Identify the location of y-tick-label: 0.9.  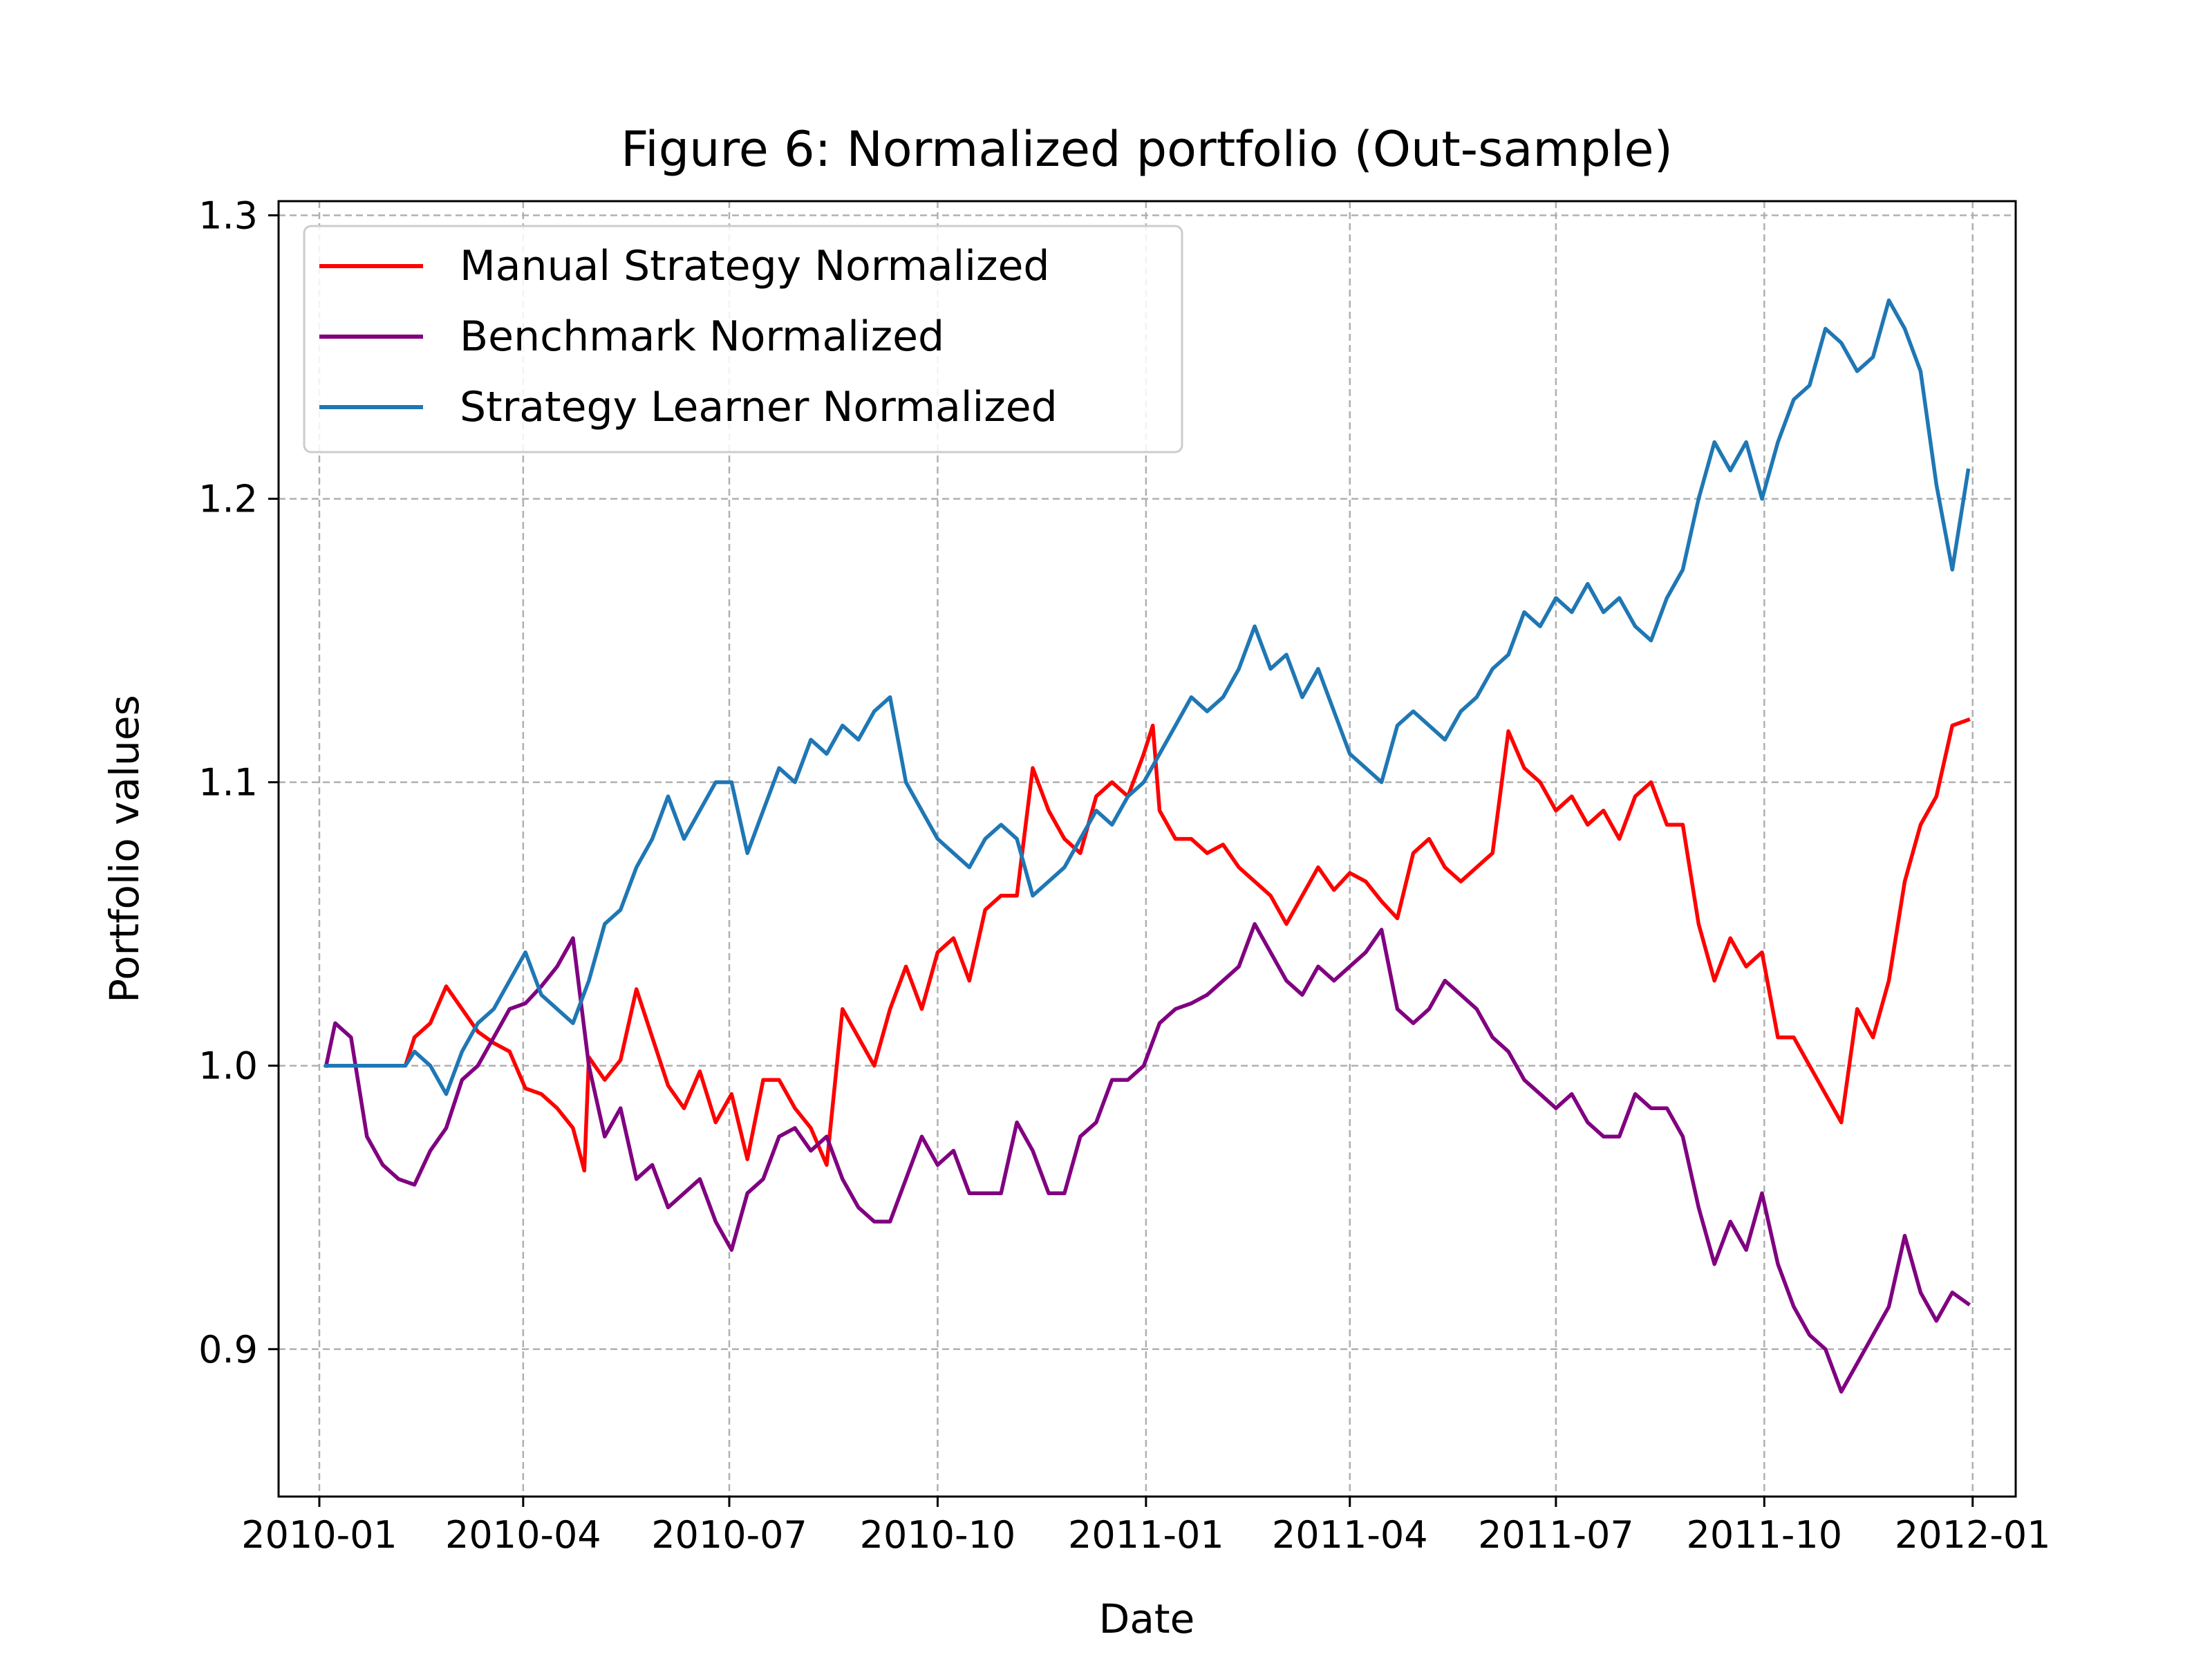
(228, 1349).